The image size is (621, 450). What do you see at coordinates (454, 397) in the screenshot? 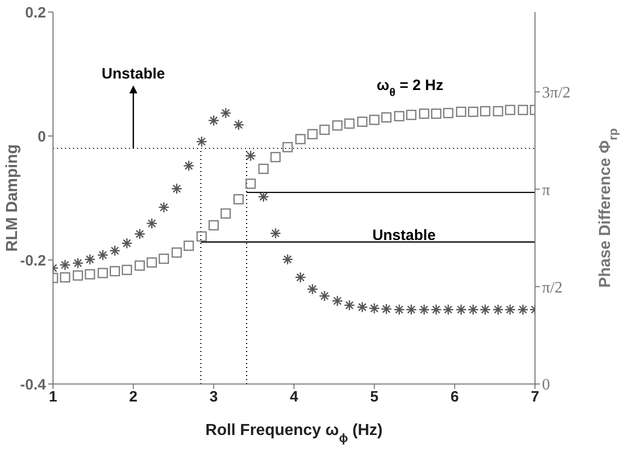
I see `x-tick-label: 6` at bounding box center [454, 397].